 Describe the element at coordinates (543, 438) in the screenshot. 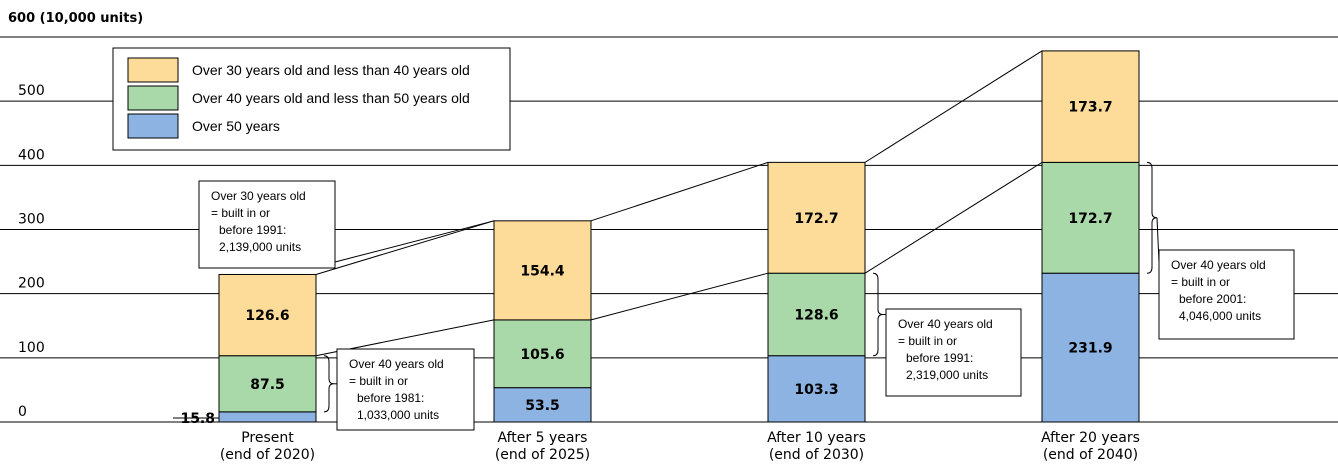

I see `x-tick-label: After 5 years` at that location.